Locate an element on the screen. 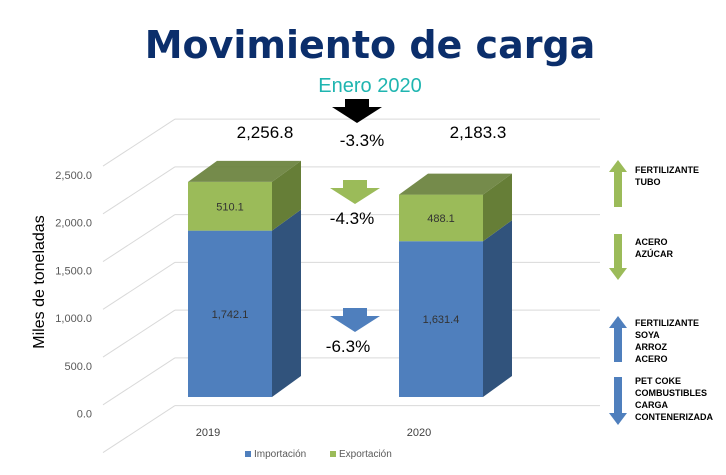 Image resolution: width=726 pixels, height=475 pixels. chart-subtitle: Enero 2020 is located at coordinates (369, 86).